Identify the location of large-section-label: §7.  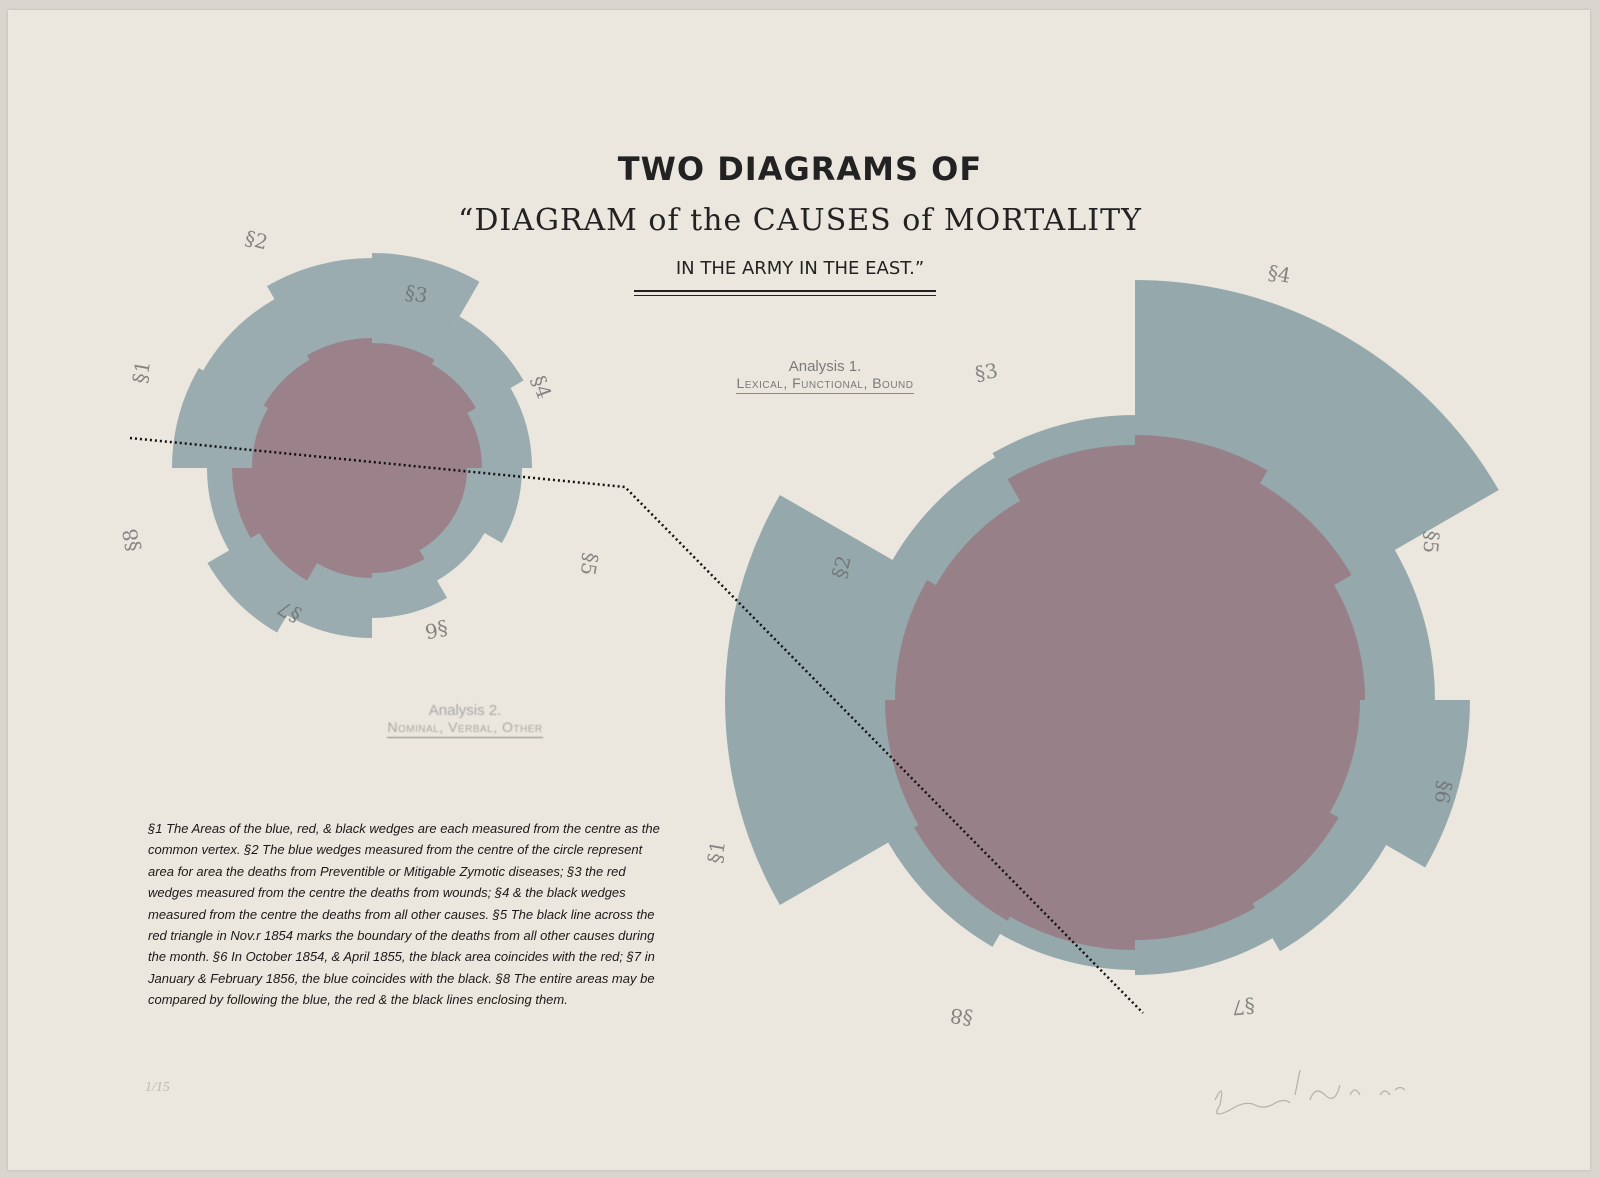
(1243, 1007).